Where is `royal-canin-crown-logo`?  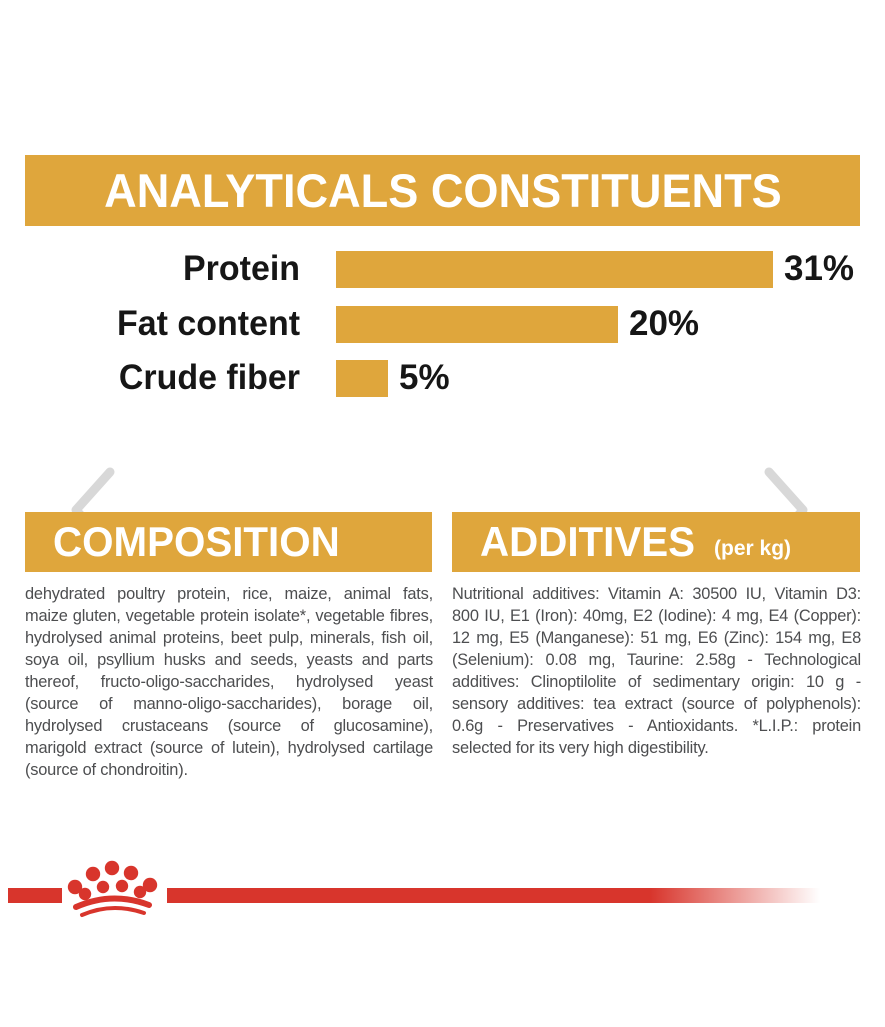
royal-canin-crown-logo is located at coordinates (114, 891).